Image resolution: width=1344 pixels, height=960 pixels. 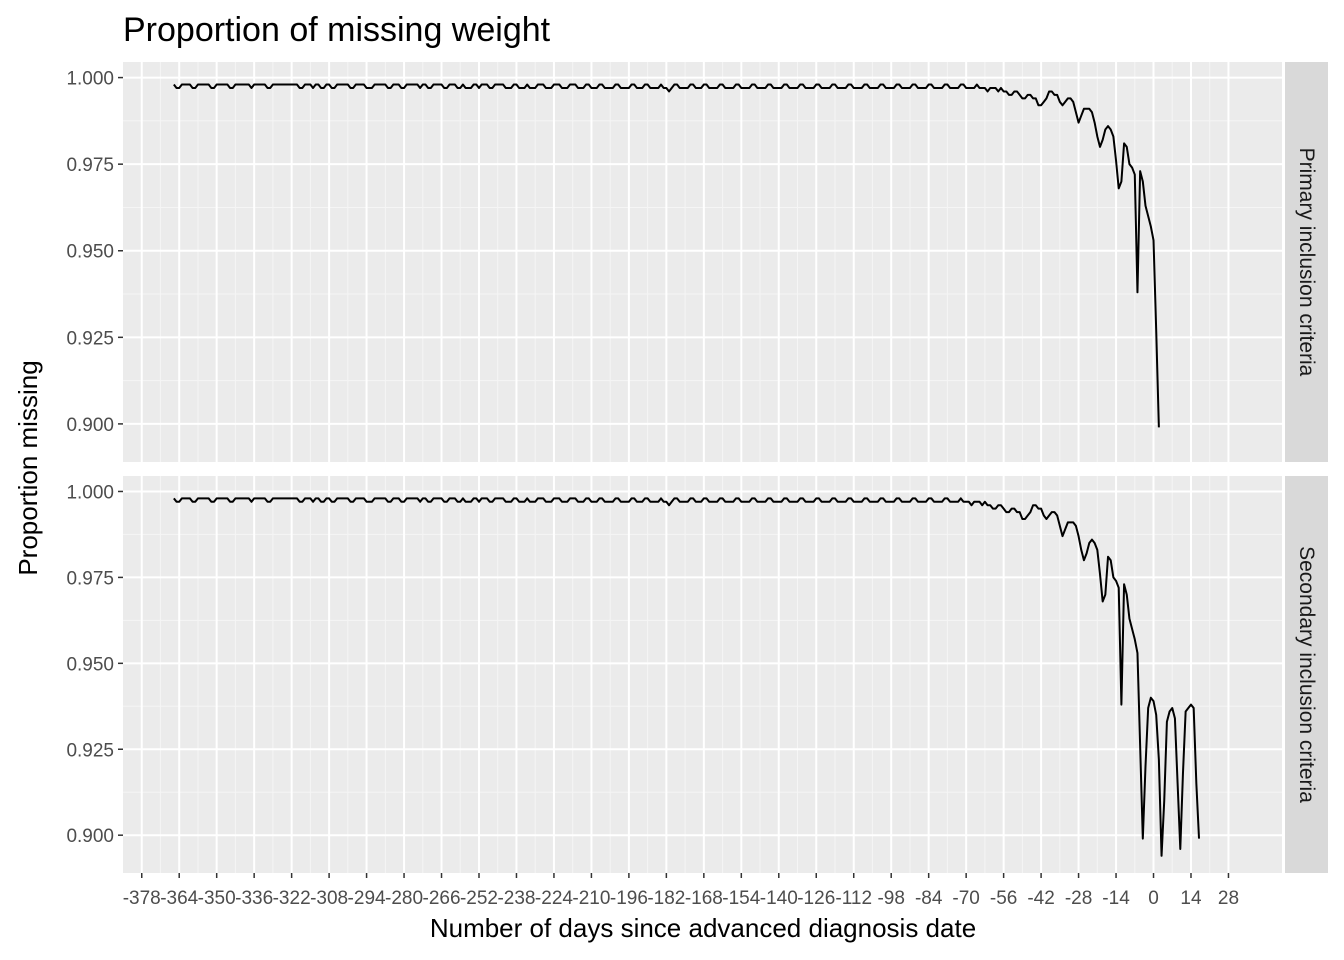 I want to click on facet-strip-label: Primary inclusion criteria, so click(x=1306, y=262).